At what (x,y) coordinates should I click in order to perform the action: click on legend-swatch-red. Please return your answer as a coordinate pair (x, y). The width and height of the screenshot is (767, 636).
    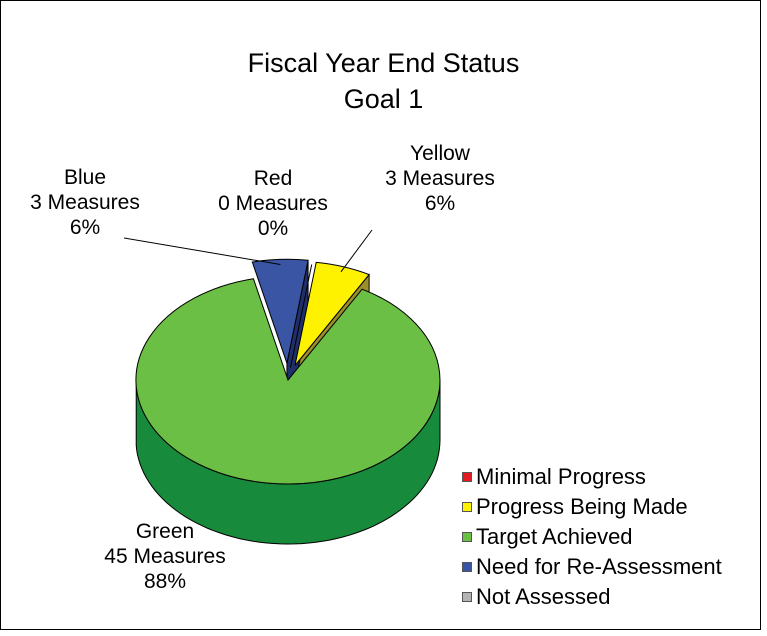
    Looking at the image, I should click on (467, 477).